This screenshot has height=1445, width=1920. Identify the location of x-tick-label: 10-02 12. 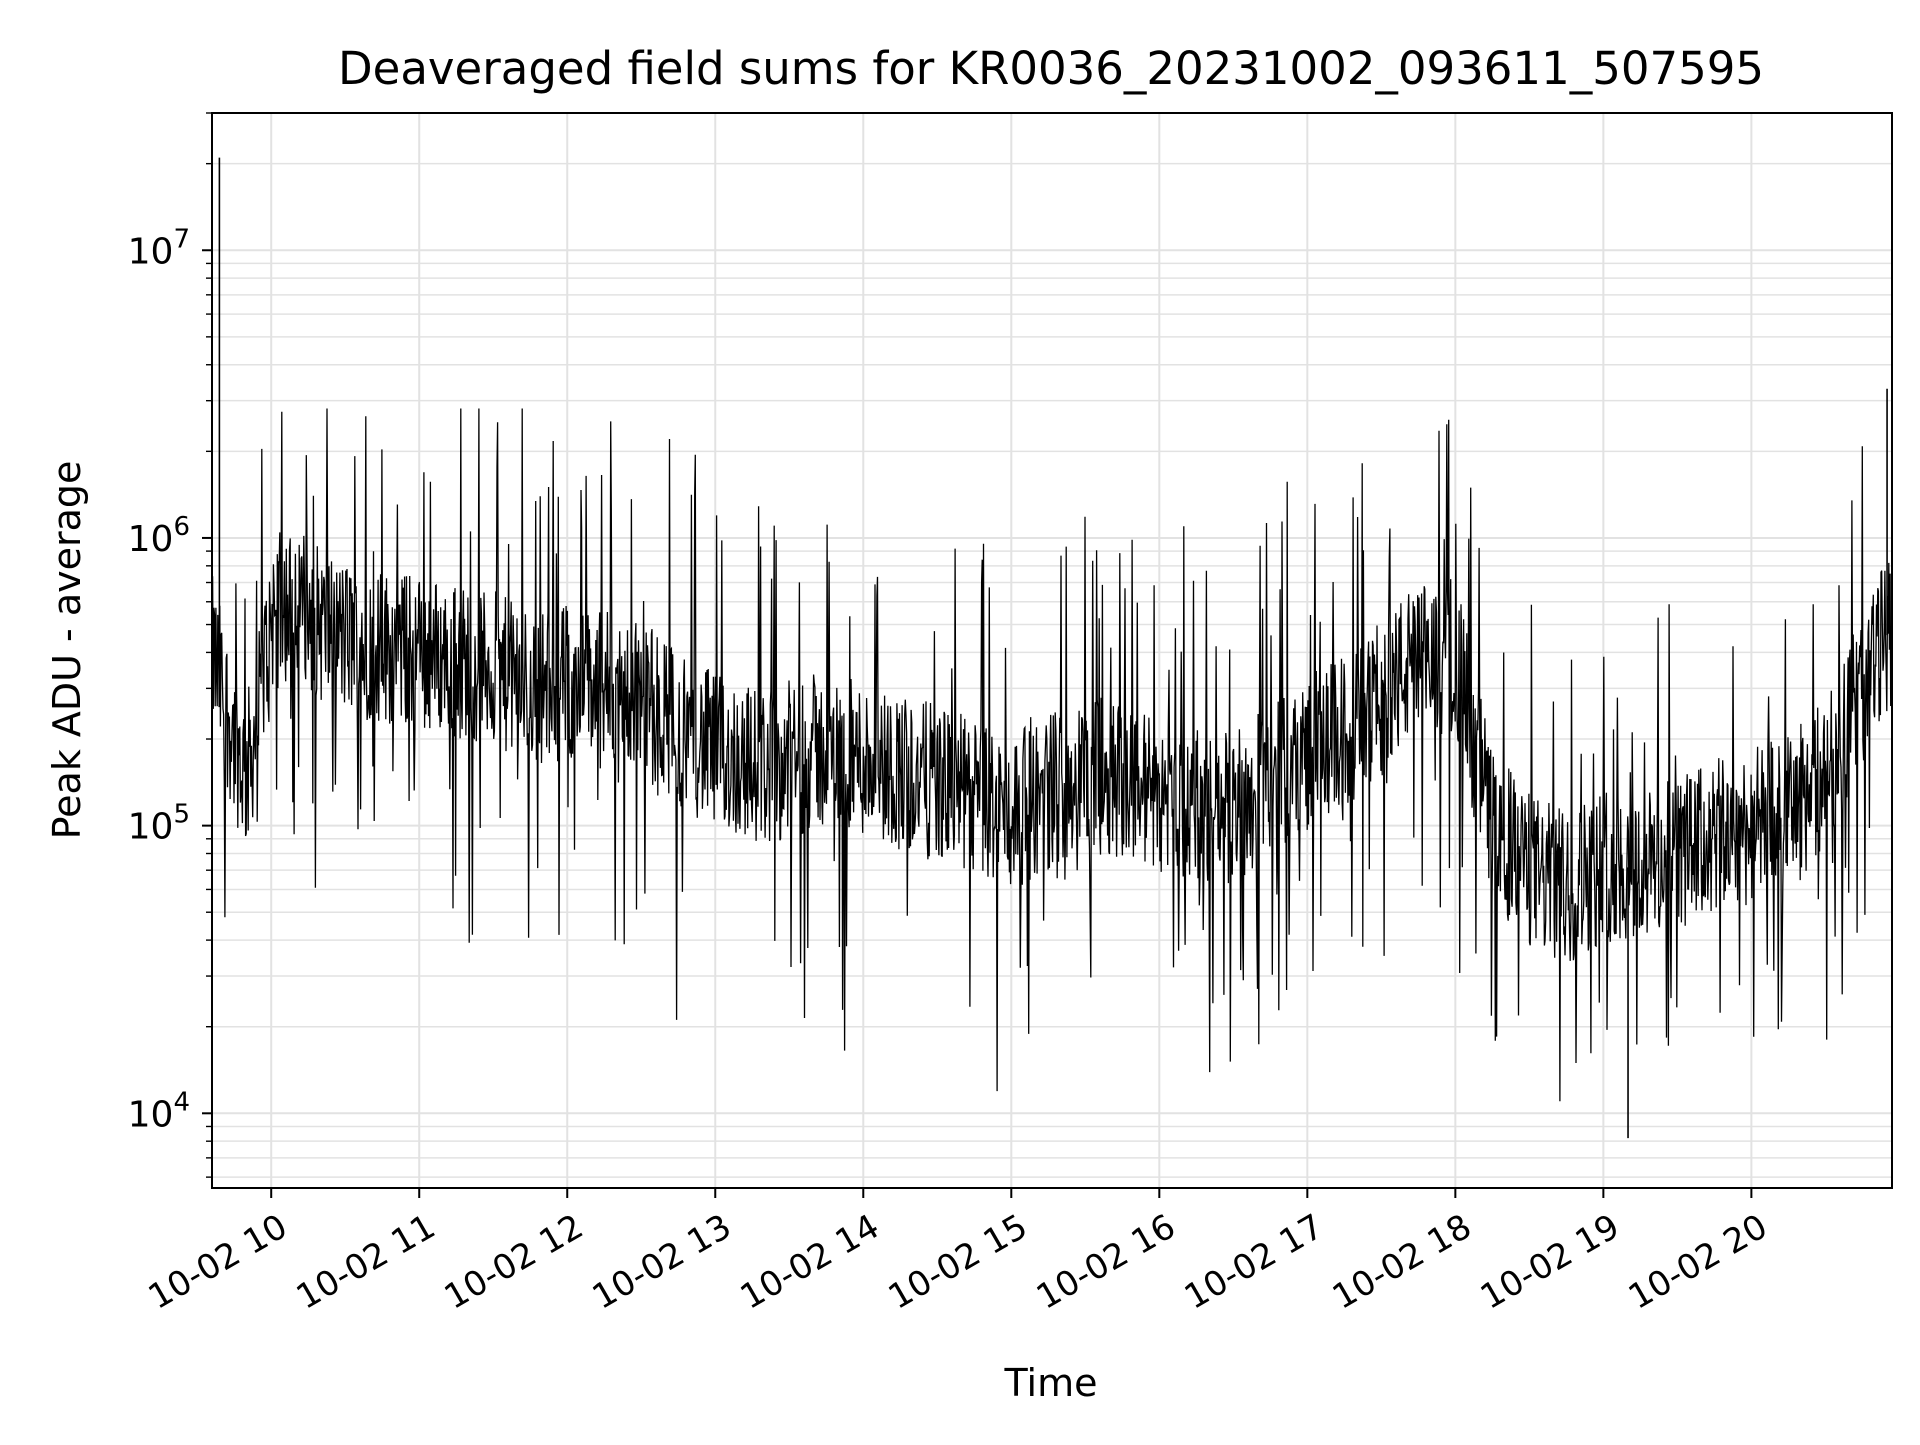
(514, 1262).